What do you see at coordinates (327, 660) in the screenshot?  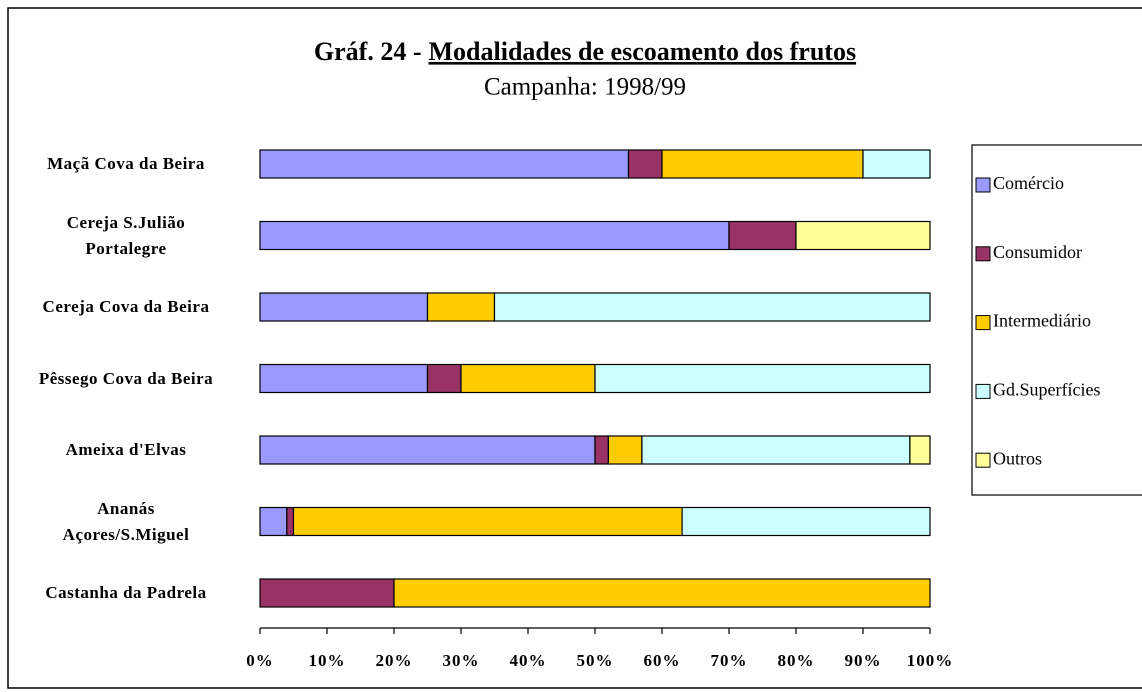 I see `x-tick-label: 10%` at bounding box center [327, 660].